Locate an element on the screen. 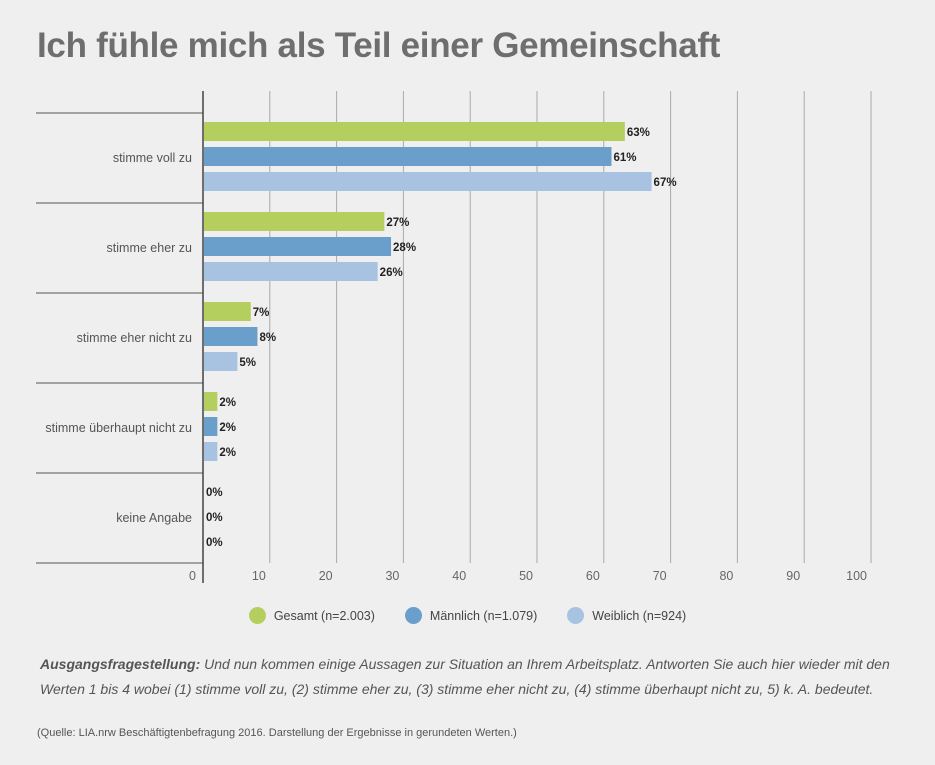 The width and height of the screenshot is (935, 765). legend-label-gesamt: Gesamt (n=2.003) is located at coordinates (324, 615).